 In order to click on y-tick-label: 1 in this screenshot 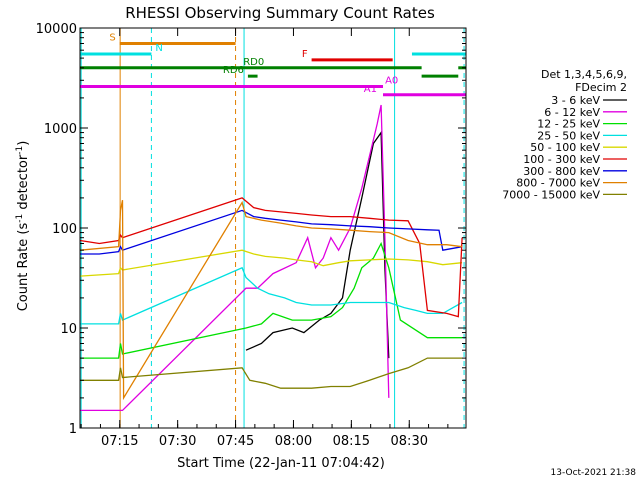, I will do `click(73, 429)`.